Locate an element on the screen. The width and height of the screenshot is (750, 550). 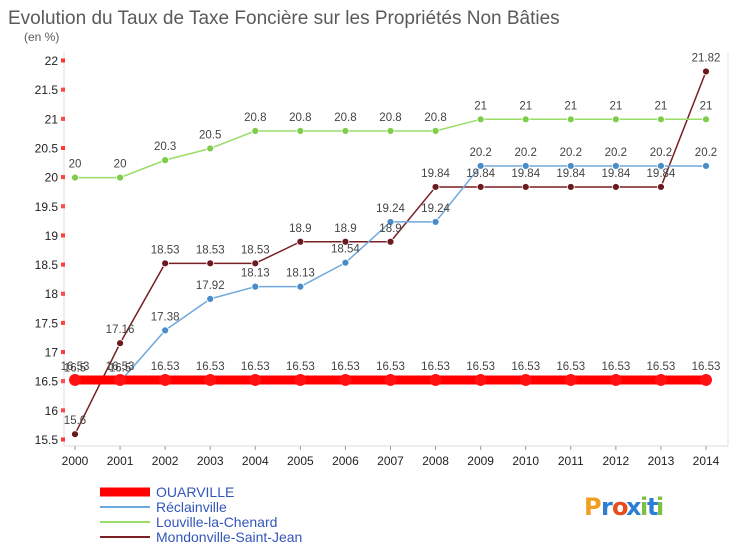
logo-letter: r is located at coordinates (607, 507).